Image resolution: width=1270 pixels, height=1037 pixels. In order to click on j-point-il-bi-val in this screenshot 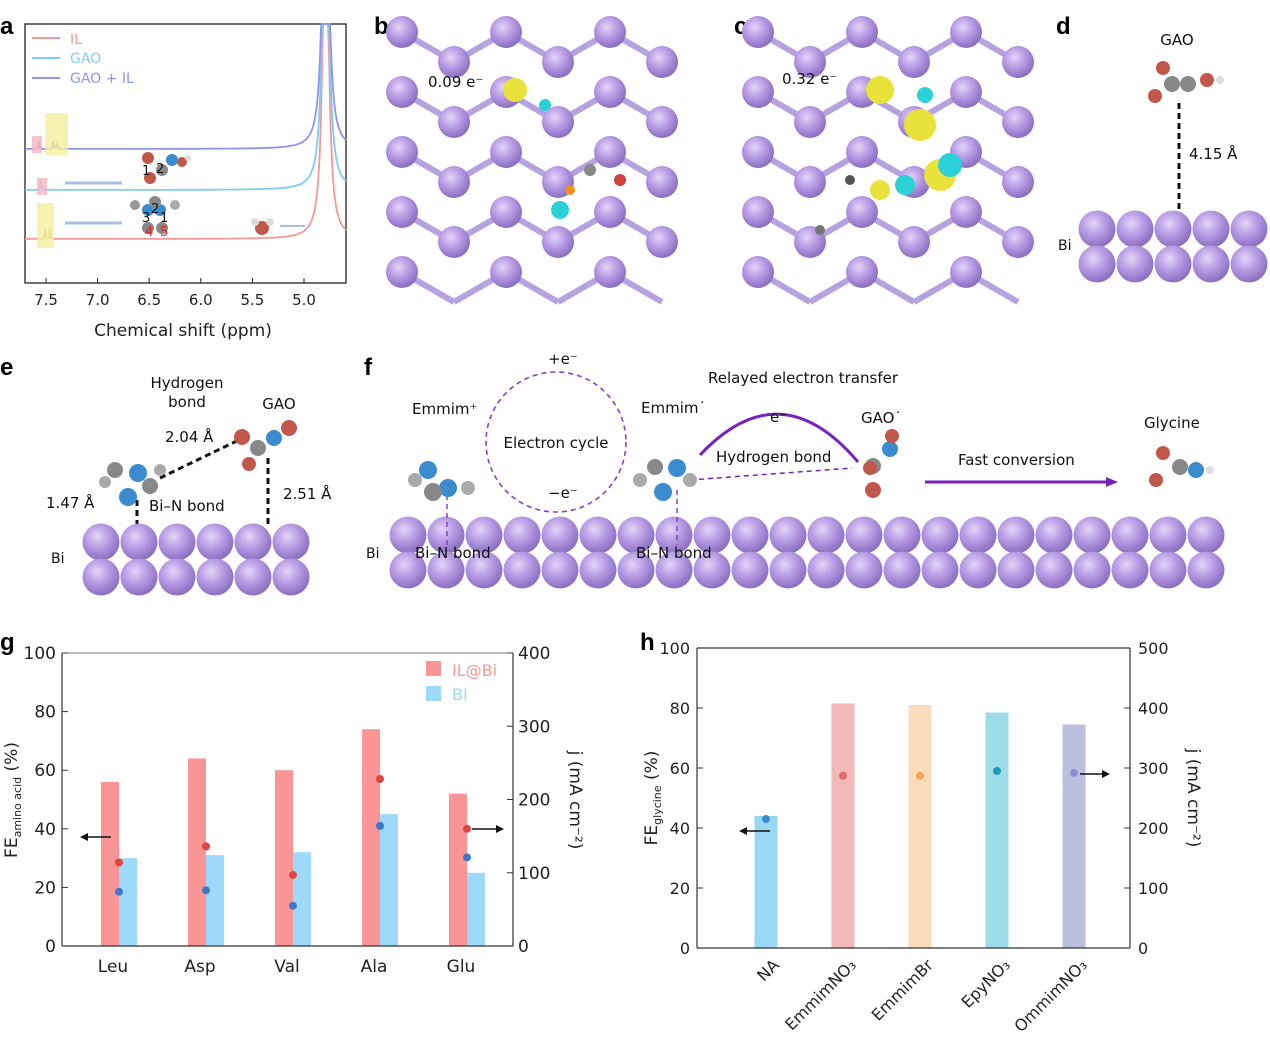, I will do `click(293, 874)`.